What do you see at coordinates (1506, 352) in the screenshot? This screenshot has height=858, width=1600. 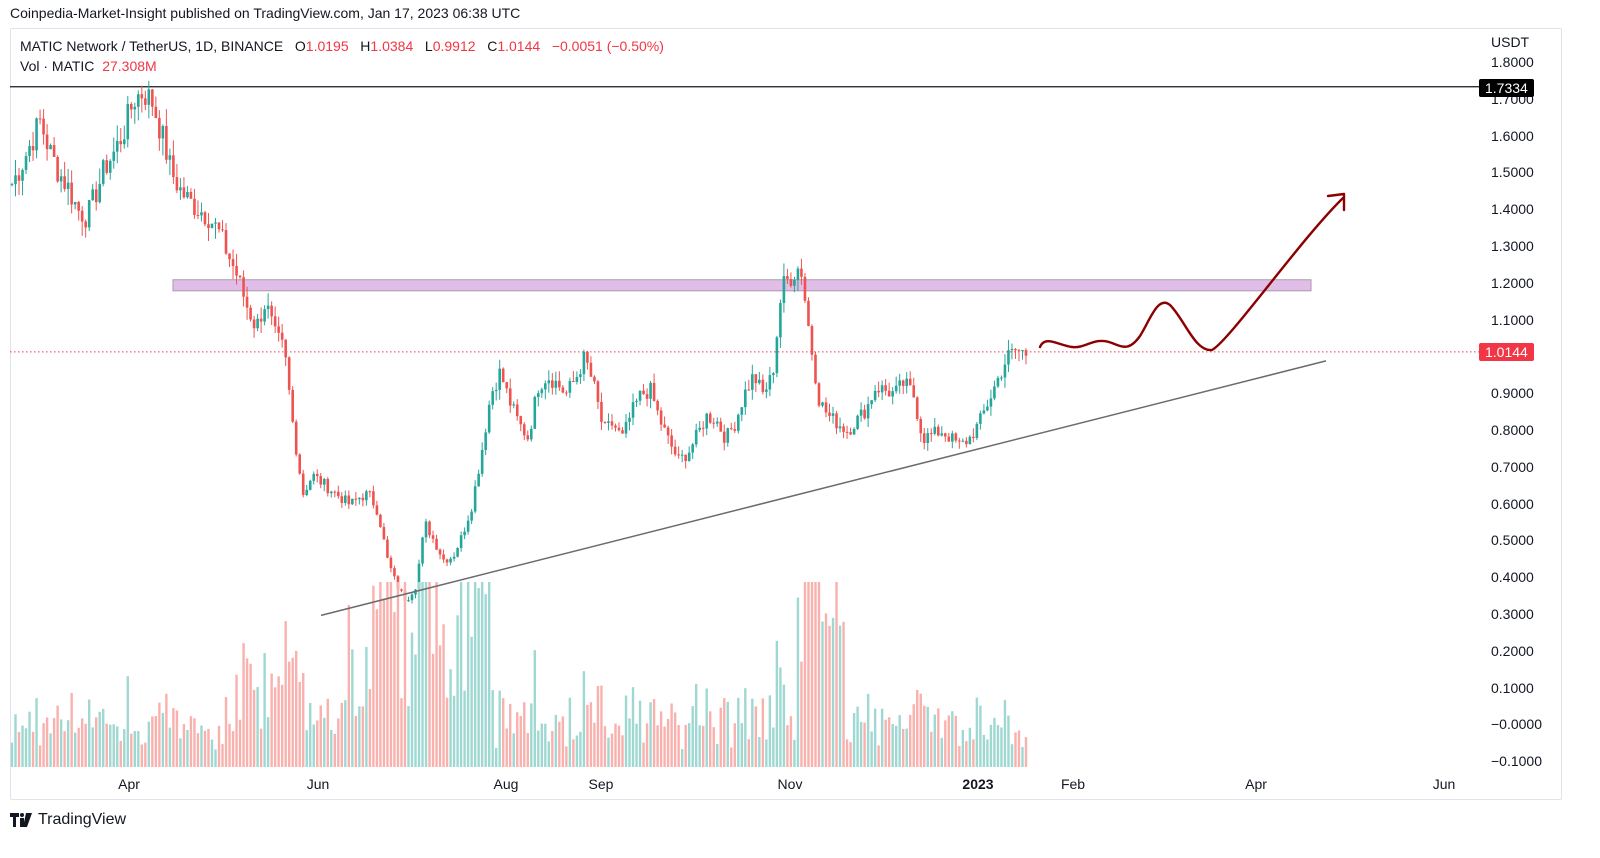 I see `last-price-badge: 1.0144` at bounding box center [1506, 352].